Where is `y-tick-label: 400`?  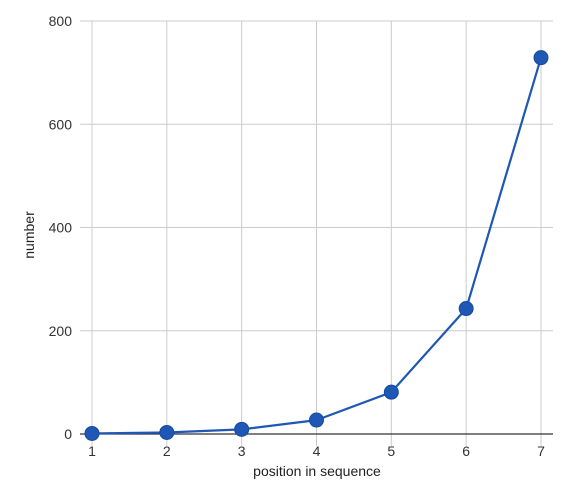
y-tick-label: 400 is located at coordinates (61, 228).